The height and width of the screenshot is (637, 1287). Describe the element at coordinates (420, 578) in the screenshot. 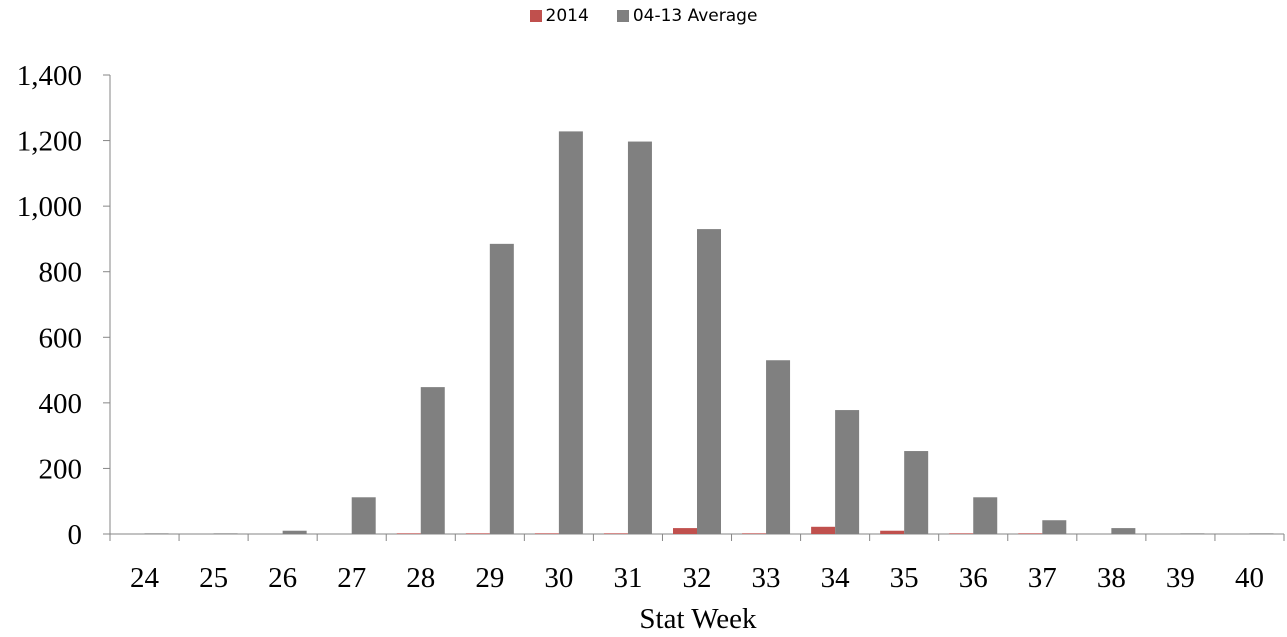

I see `x-tick-label: 28` at that location.